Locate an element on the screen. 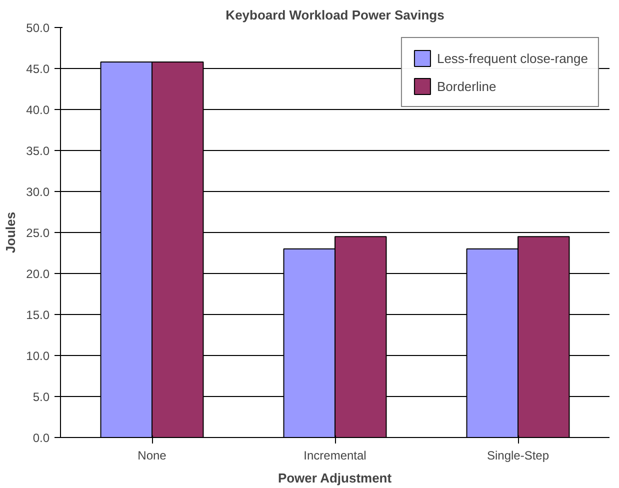 This screenshot has width=619, height=488. y-tick-label: 35.0 is located at coordinates (38, 151).